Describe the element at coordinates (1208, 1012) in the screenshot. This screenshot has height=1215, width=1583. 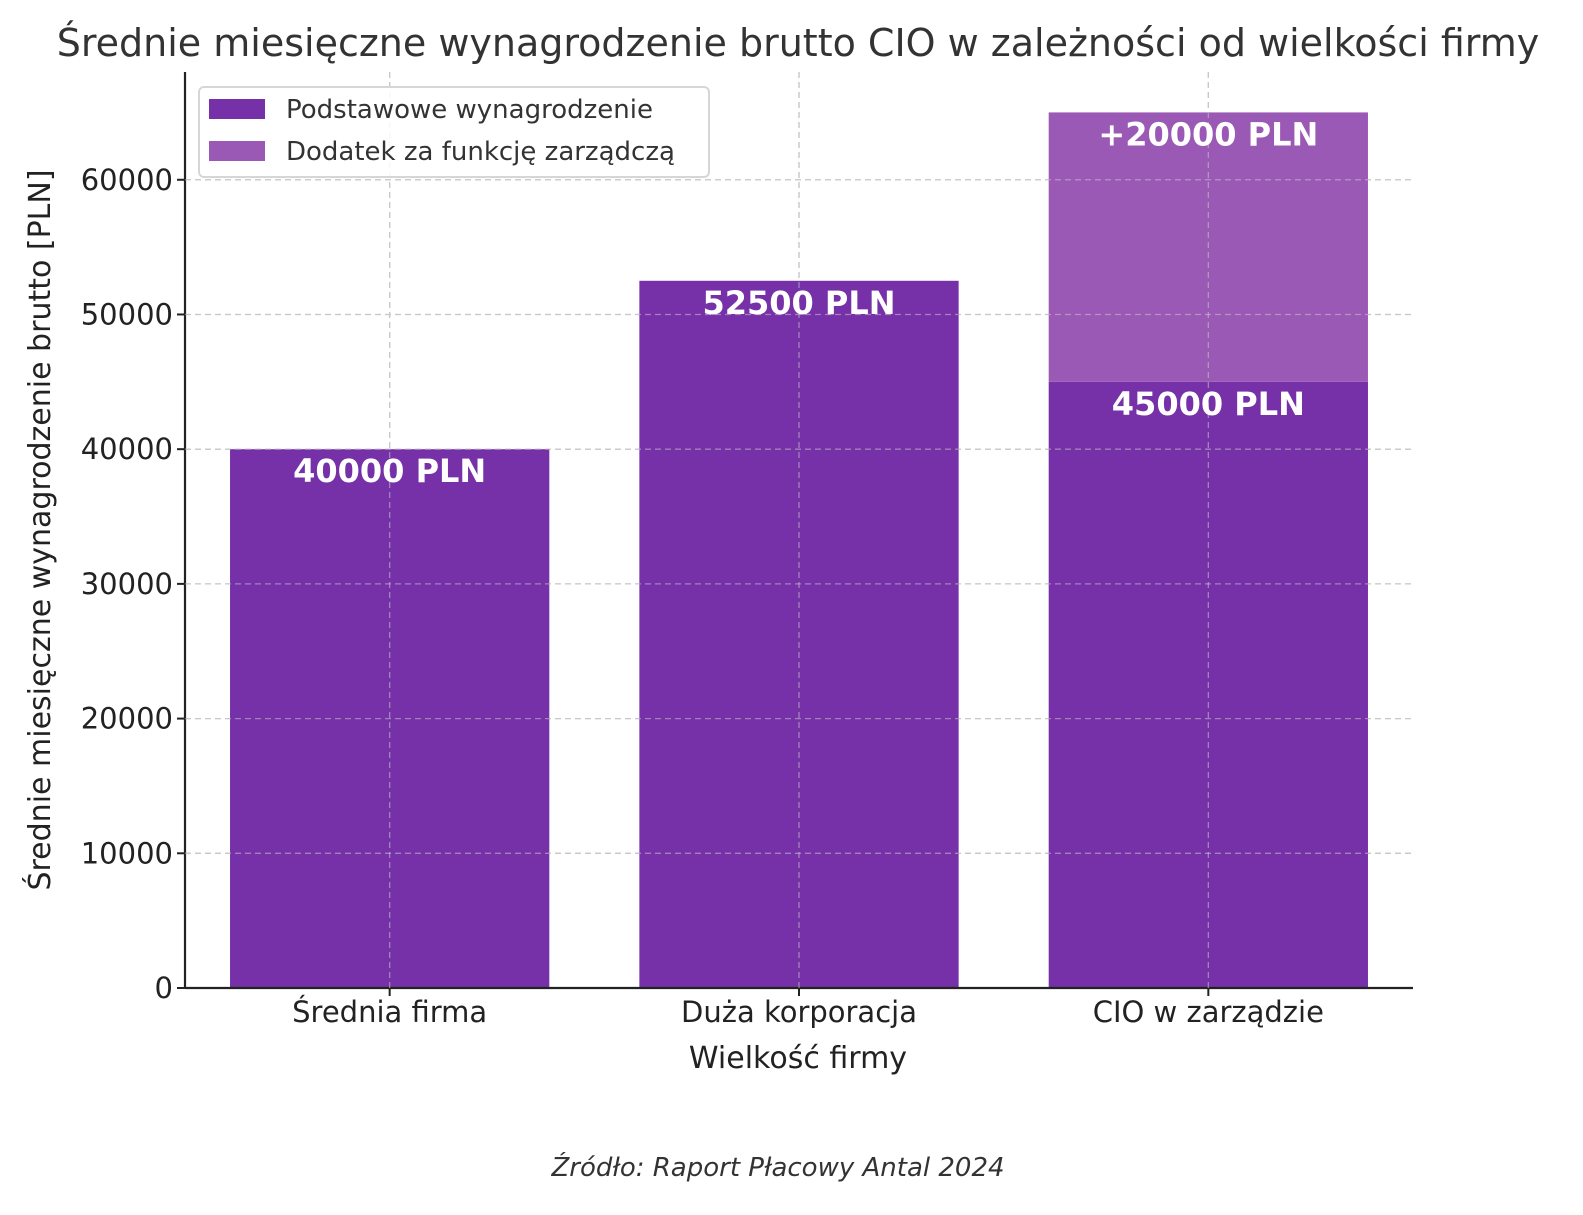
I see `x-tick-label: CIO w zarządzie` at that location.